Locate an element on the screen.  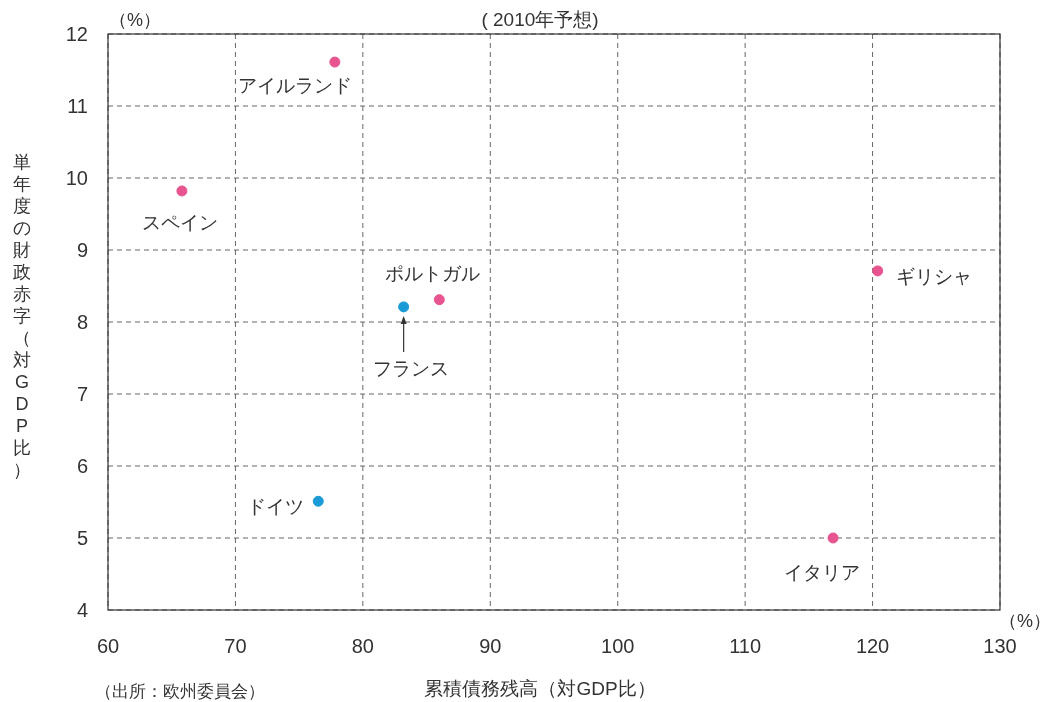
annotation: ポルトガル is located at coordinates (432, 273).